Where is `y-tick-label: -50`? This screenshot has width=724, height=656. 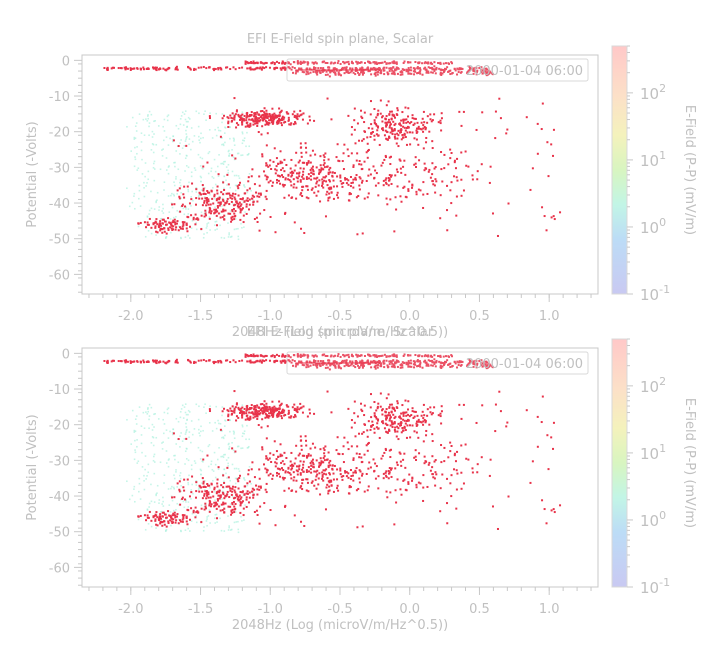
y-tick-label: -50 is located at coordinates (59, 533).